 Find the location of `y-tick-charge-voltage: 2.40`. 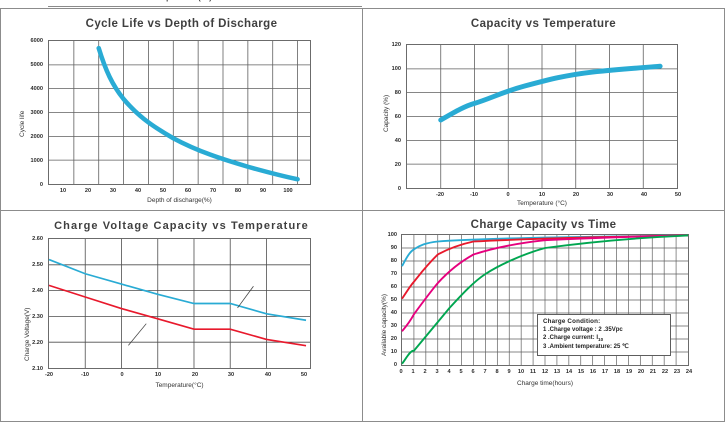

y-tick-charge-voltage: 2.40 is located at coordinates (37, 291).